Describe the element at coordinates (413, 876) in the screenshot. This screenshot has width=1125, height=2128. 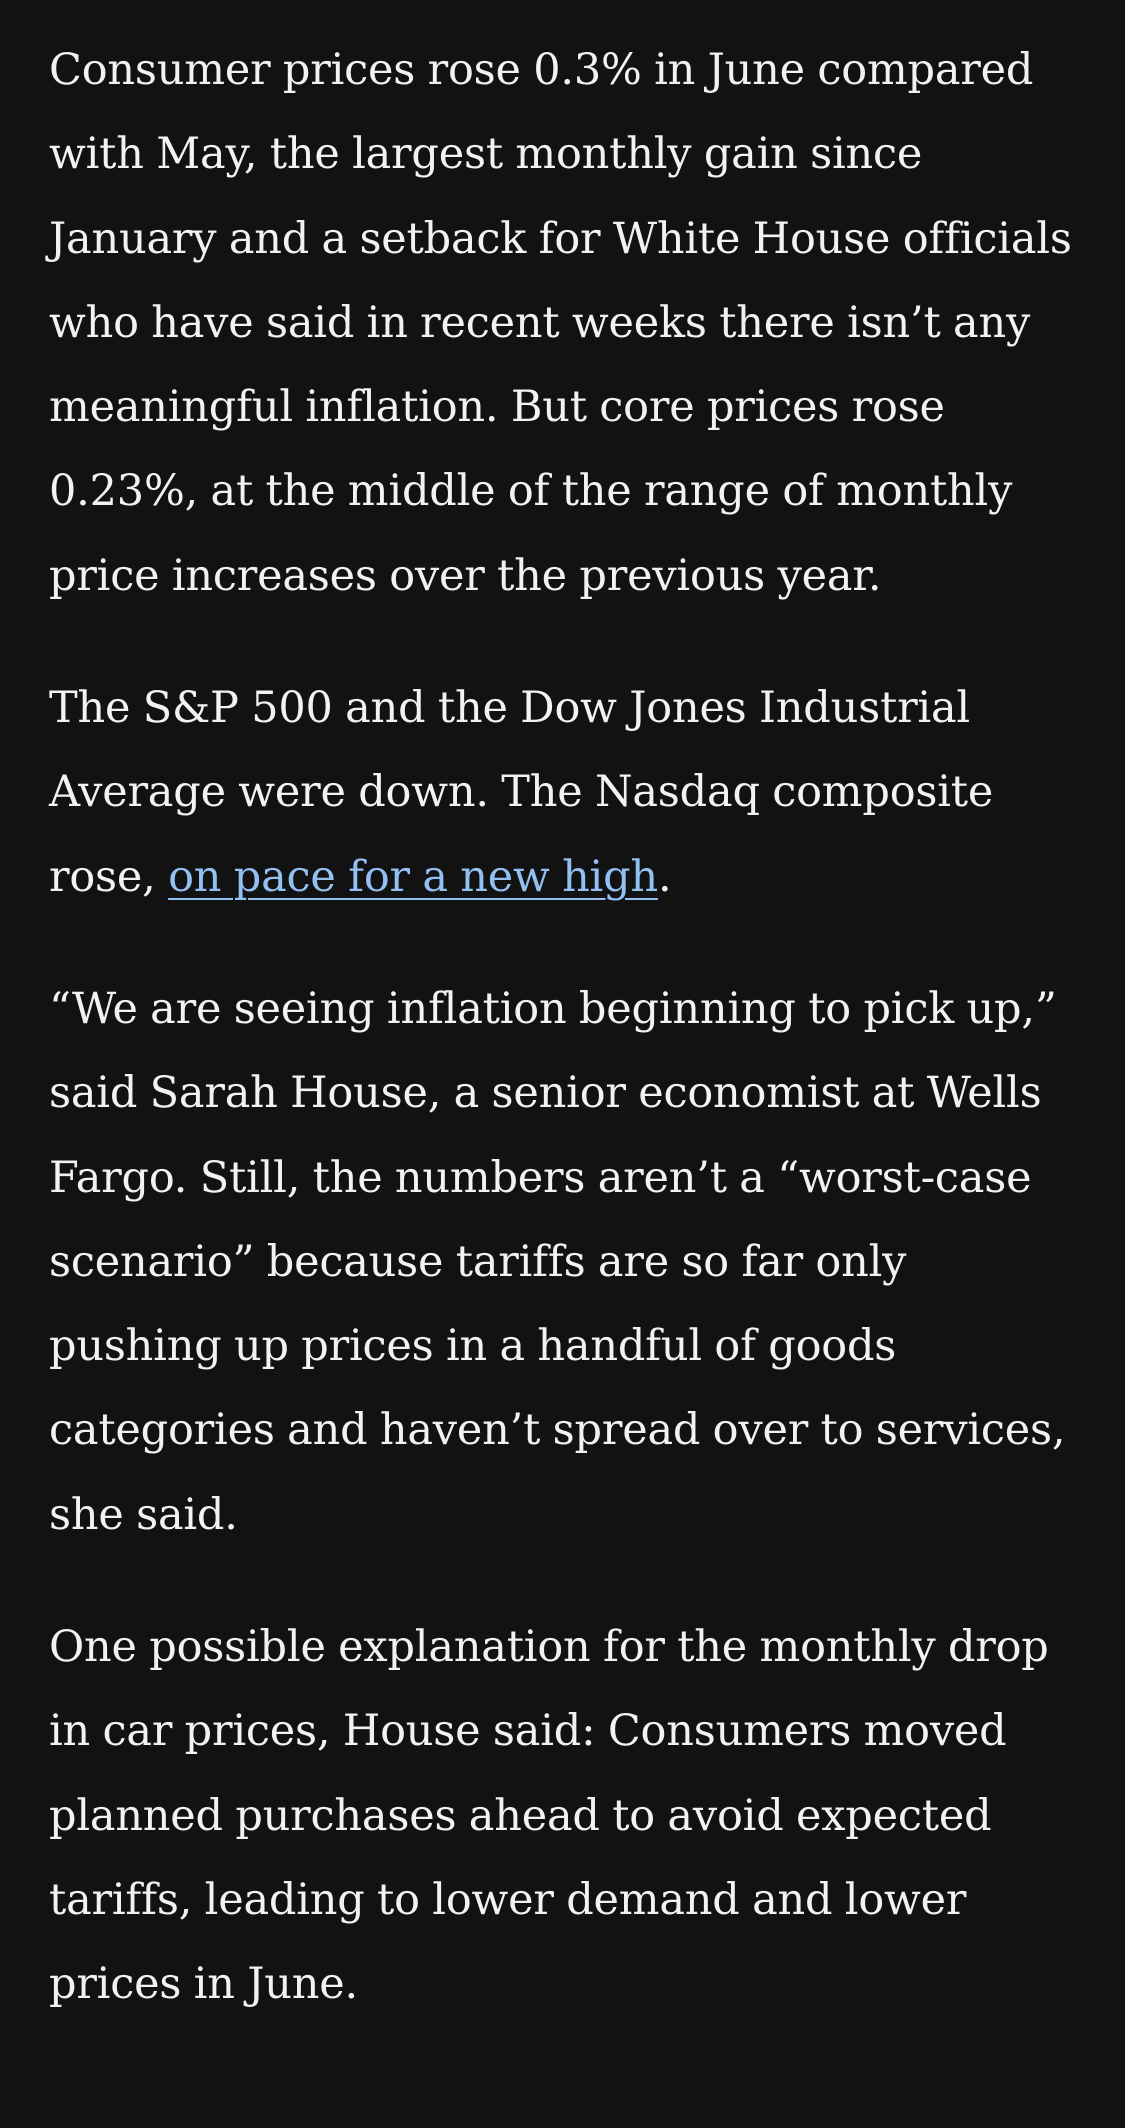
I see `new-high-link: on pace for a new high` at that location.